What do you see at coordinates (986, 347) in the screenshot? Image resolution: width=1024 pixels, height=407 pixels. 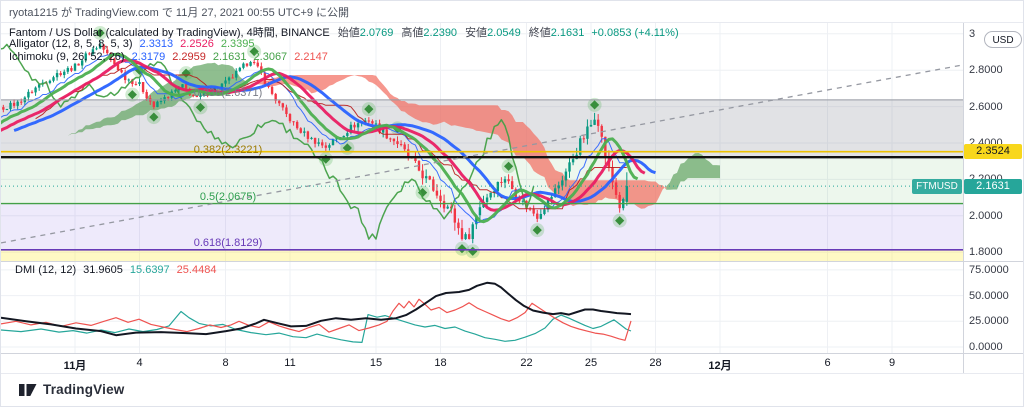 I see `dmi-tick-label: 0.0000` at bounding box center [986, 347].